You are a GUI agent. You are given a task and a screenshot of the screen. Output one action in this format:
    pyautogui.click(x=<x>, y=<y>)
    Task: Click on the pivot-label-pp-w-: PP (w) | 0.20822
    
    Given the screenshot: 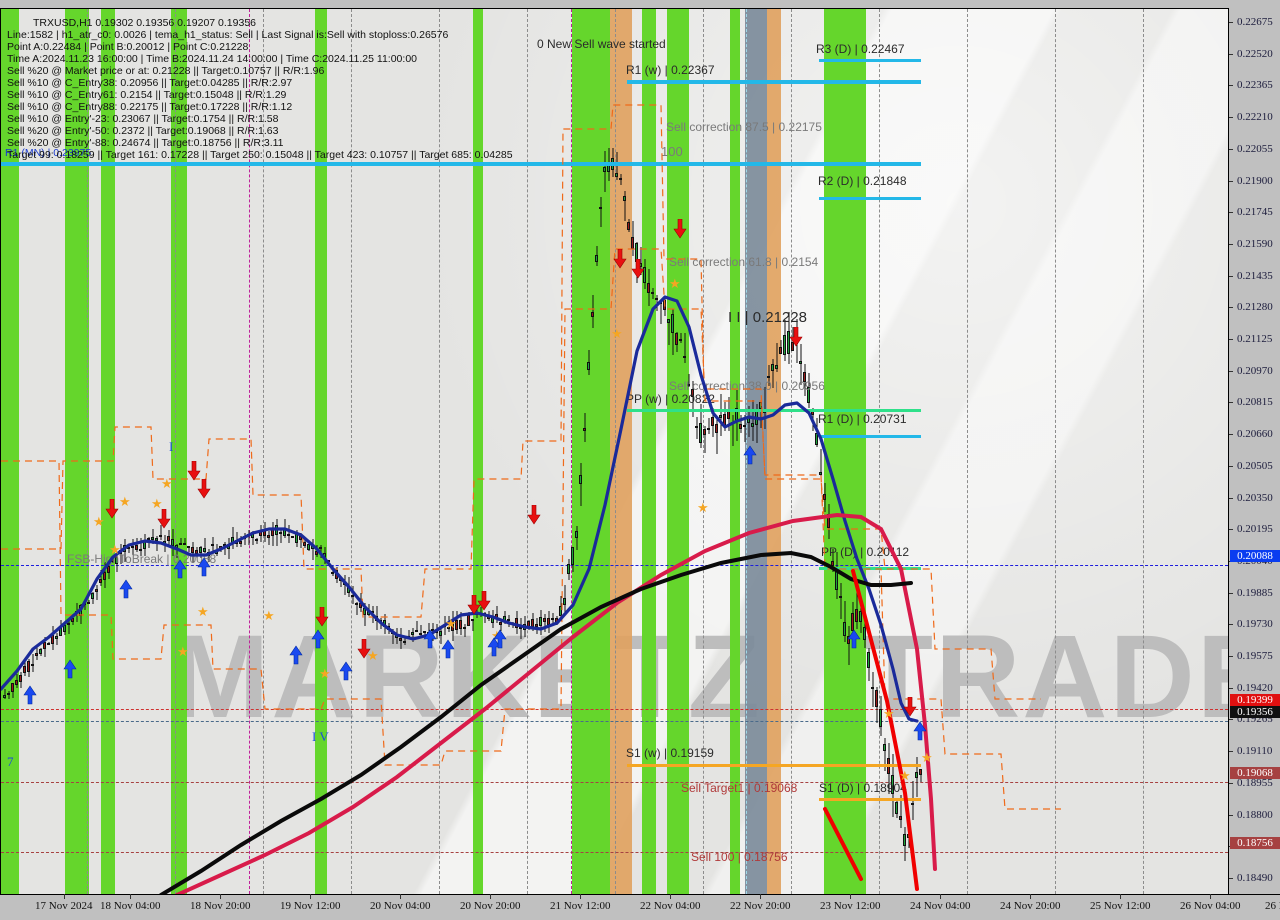 What is the action you would take?
    pyautogui.click(x=670, y=399)
    